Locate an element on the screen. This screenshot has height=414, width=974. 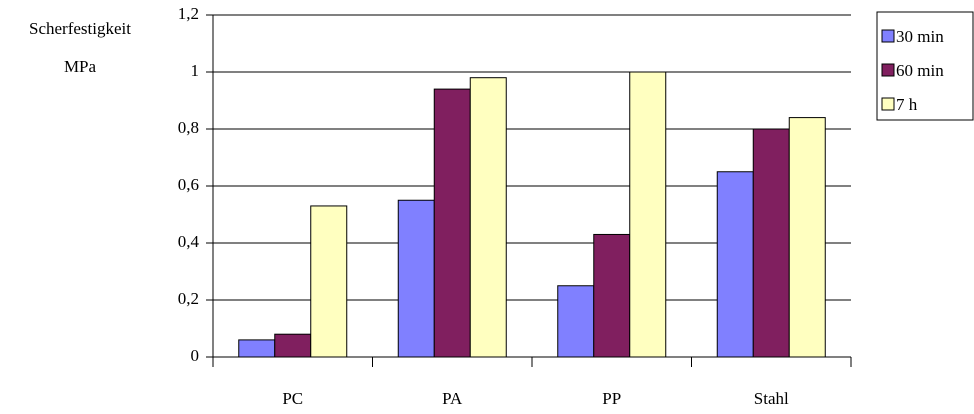
x-tick-label: PC is located at coordinates (292, 398).